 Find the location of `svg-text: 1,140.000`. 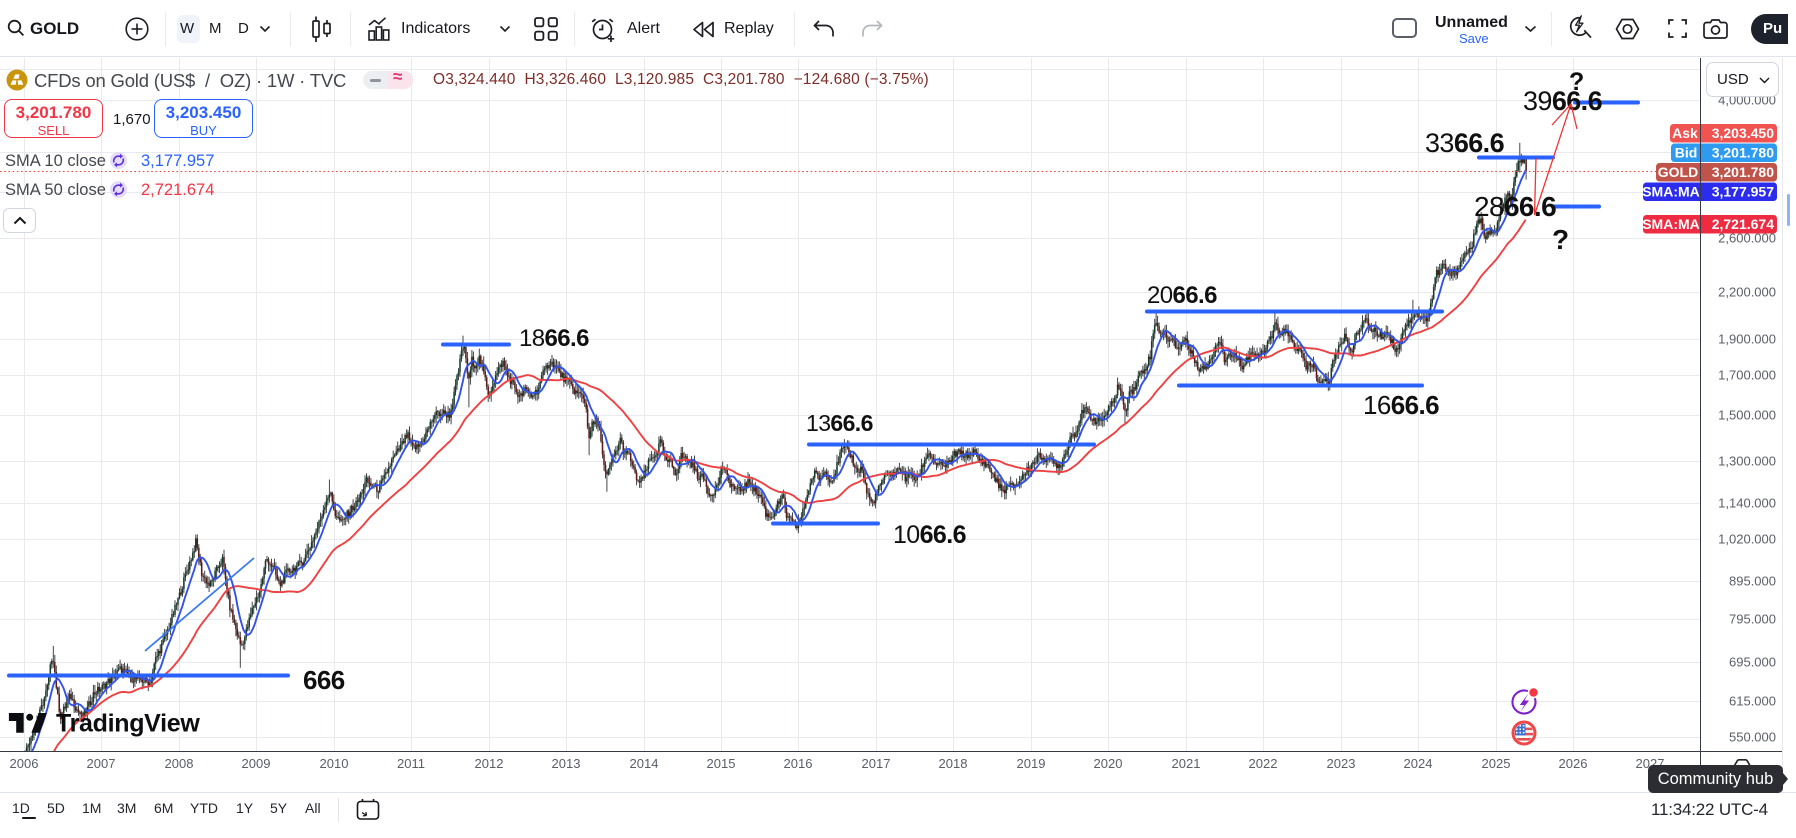

svg-text: 1,140.000 is located at coordinates (1747, 503).